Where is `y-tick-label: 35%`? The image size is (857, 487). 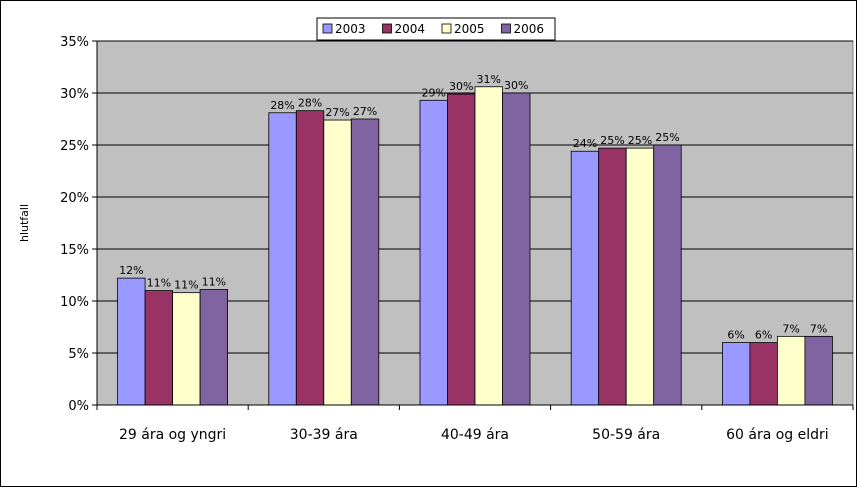
y-tick-label: 35% is located at coordinates (74, 42).